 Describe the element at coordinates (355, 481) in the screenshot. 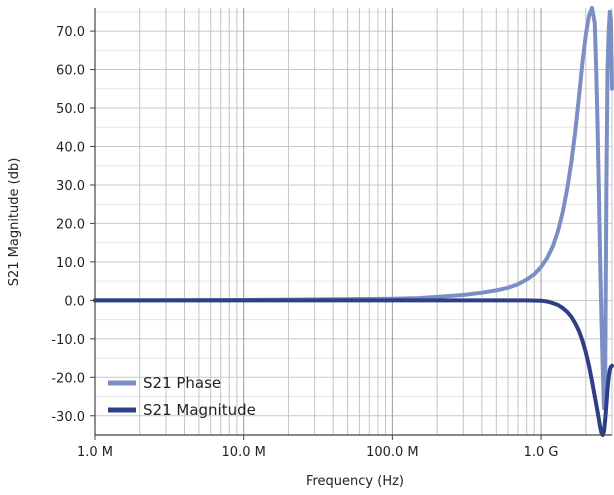

I see `x-axis-title: Frequency (Hz)` at that location.